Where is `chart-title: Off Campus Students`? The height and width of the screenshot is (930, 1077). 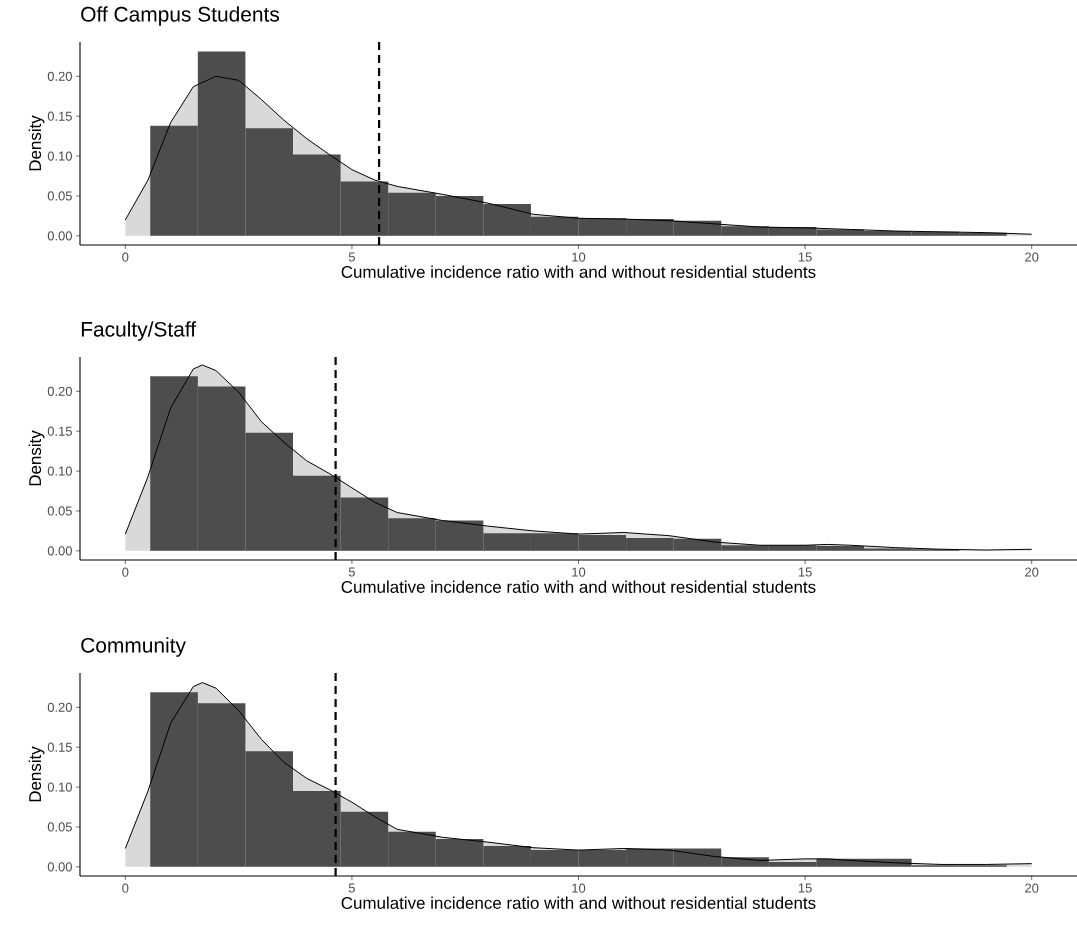 chart-title: Off Campus Students is located at coordinates (180, 16).